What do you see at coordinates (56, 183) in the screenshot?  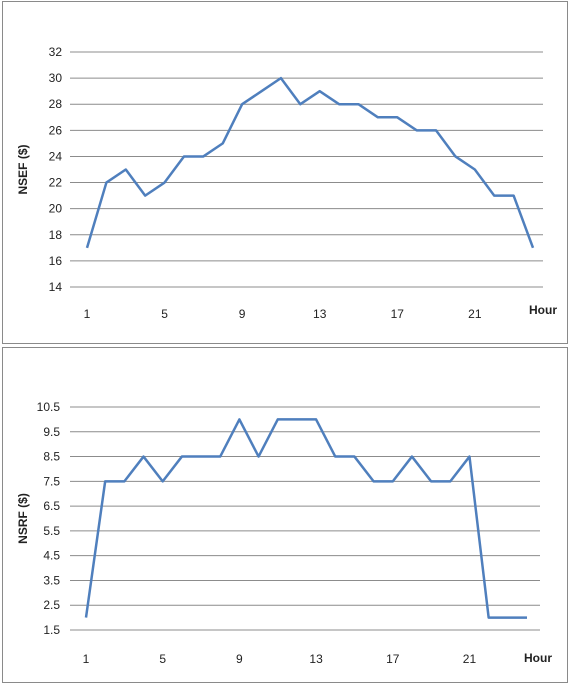 I see `y-tick-label: 22` at bounding box center [56, 183].